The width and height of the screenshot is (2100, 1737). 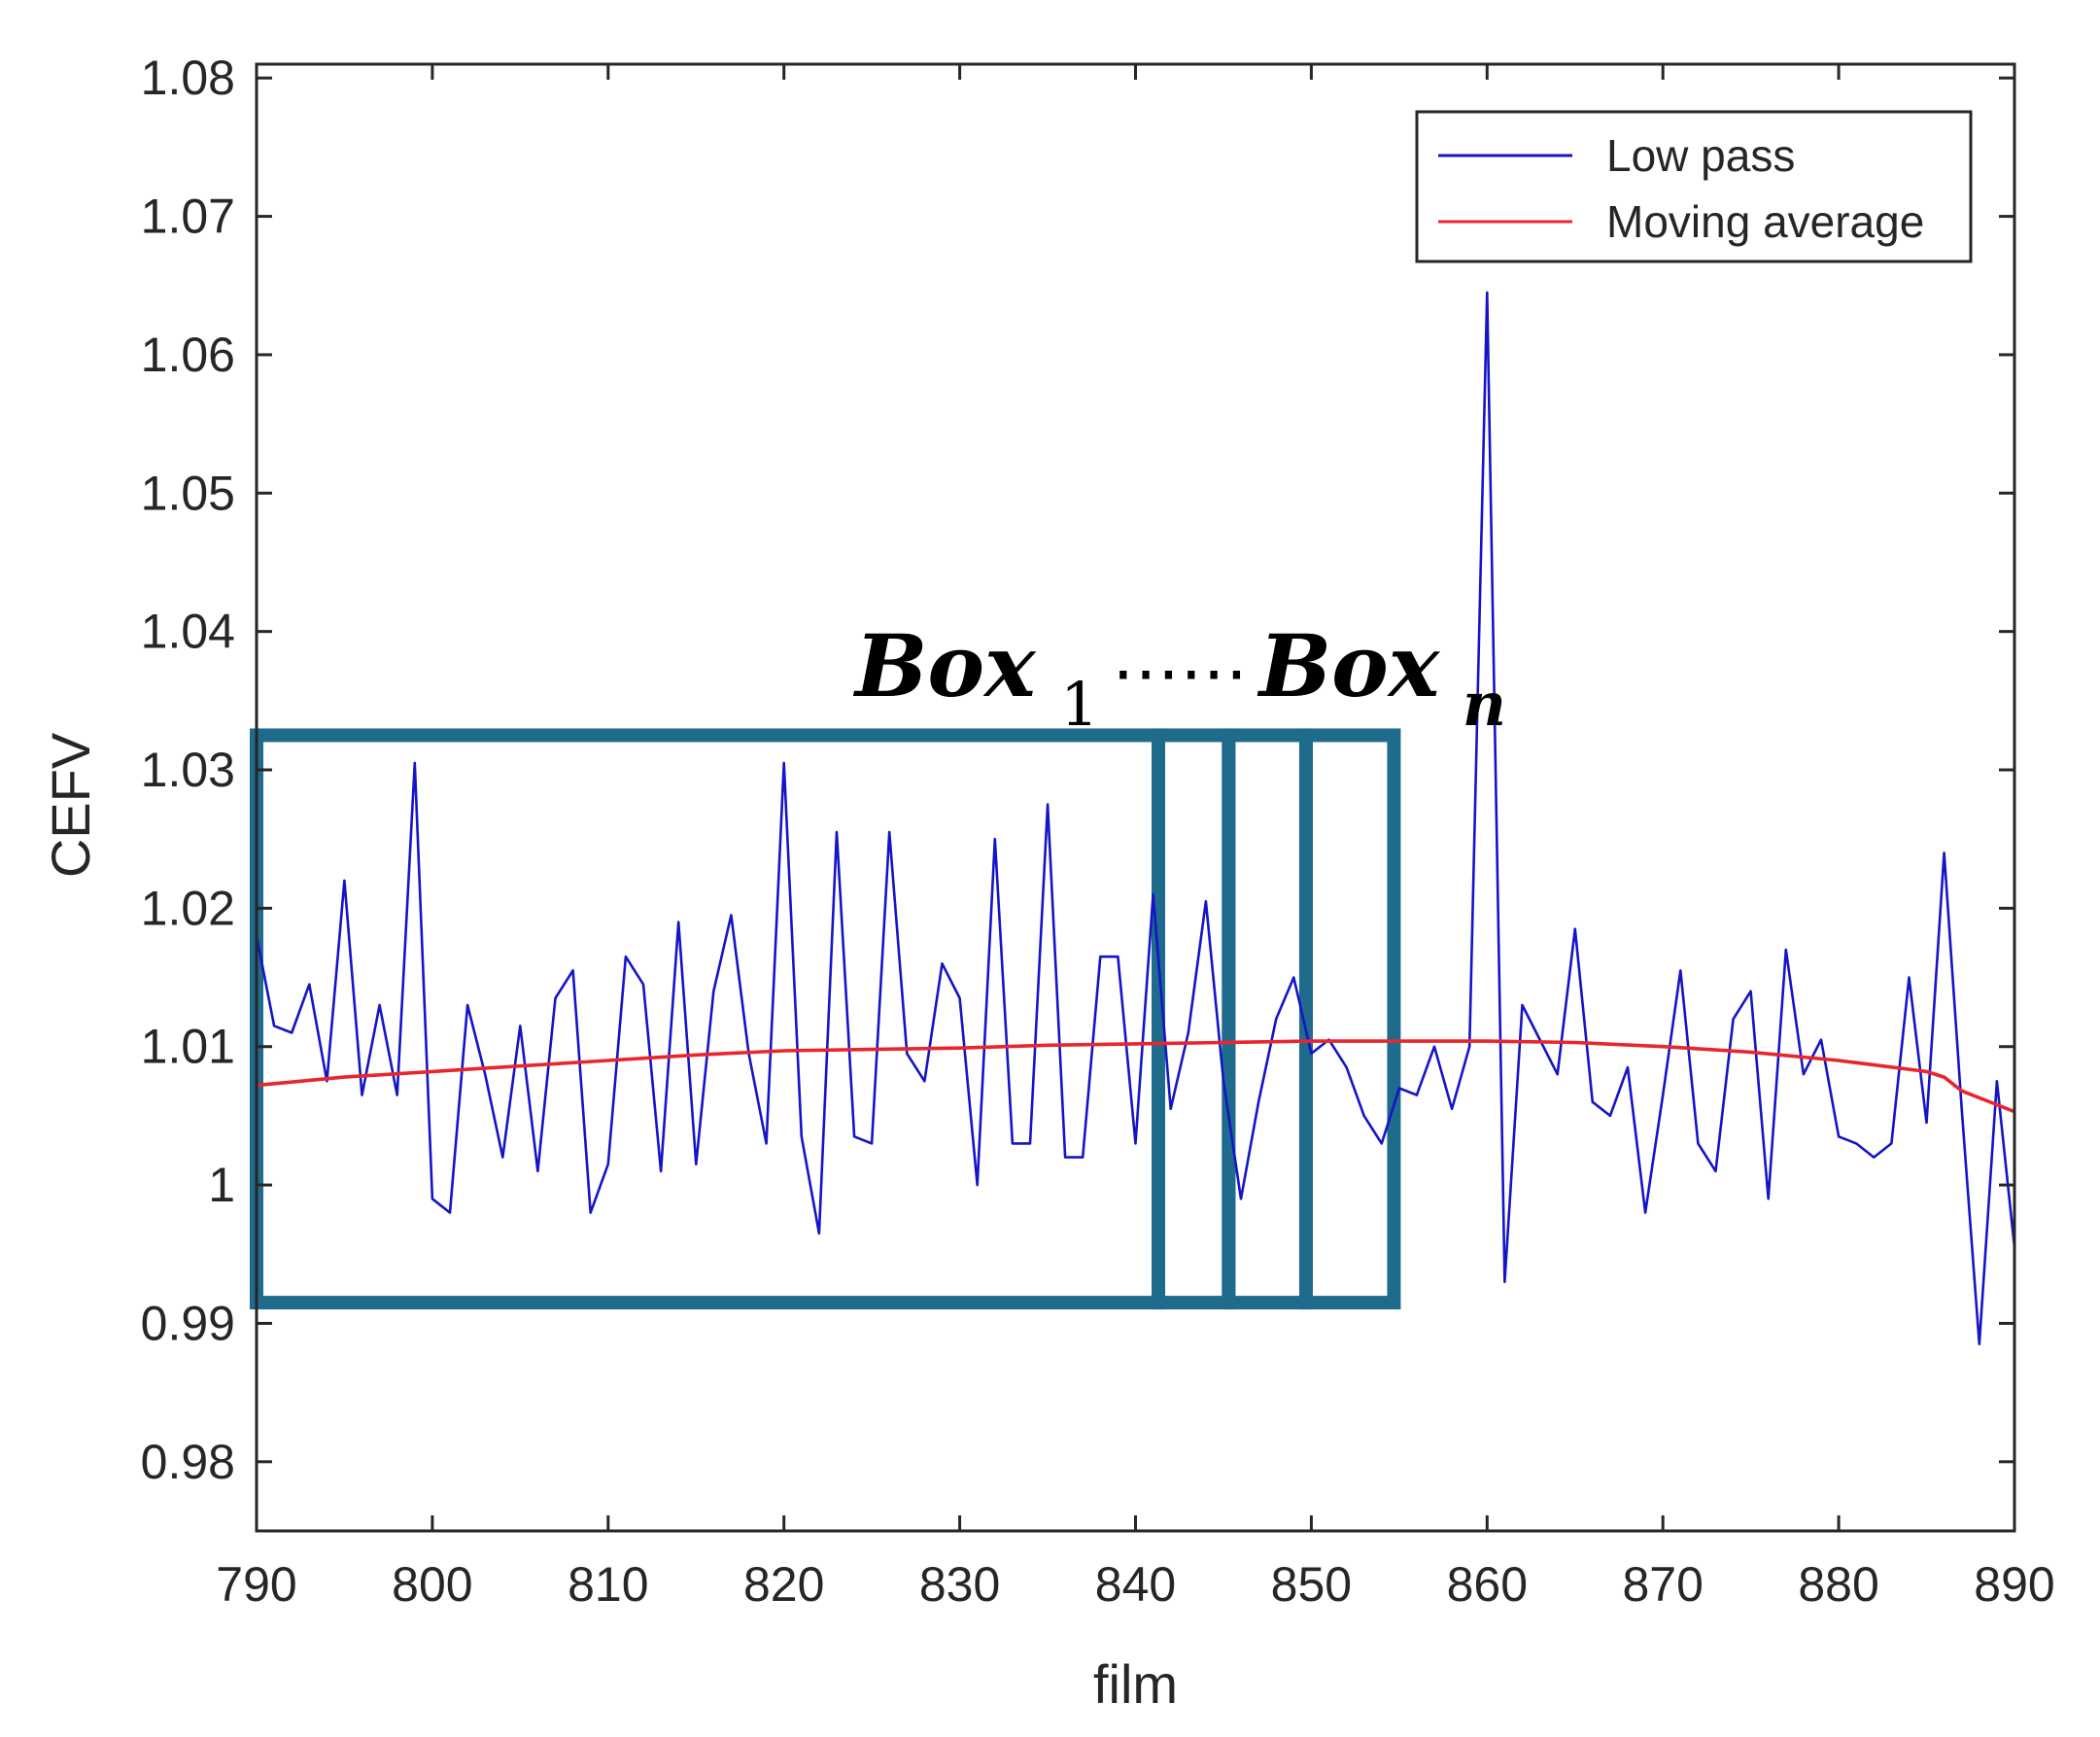 What do you see at coordinates (188, 770) in the screenshot?
I see `y-tick-label: 1.03` at bounding box center [188, 770].